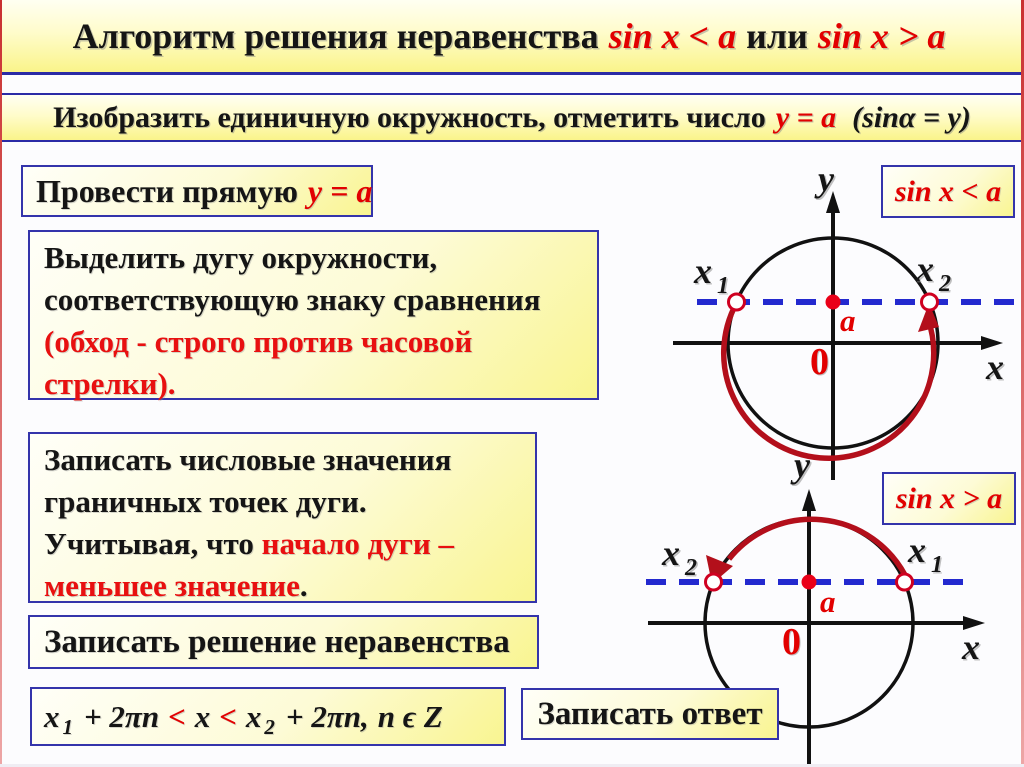 The image size is (1024, 767). I want to click on step3-red-text: начало дуги – меньшее значение, so click(249, 564).